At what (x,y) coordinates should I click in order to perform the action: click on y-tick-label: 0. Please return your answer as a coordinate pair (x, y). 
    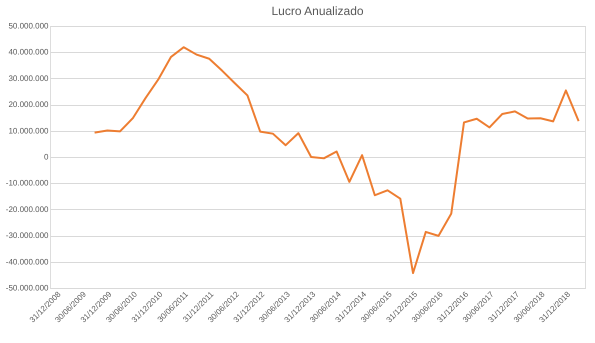
    Looking at the image, I should click on (47, 157).